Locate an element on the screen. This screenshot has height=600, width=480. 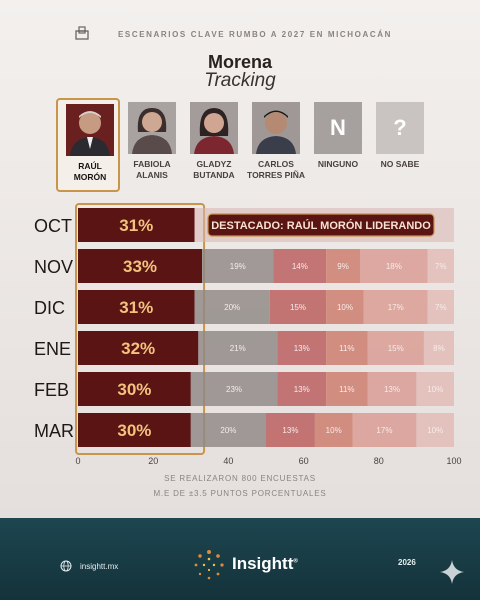
insightt-logo-icon is located at coordinates (209, 565).